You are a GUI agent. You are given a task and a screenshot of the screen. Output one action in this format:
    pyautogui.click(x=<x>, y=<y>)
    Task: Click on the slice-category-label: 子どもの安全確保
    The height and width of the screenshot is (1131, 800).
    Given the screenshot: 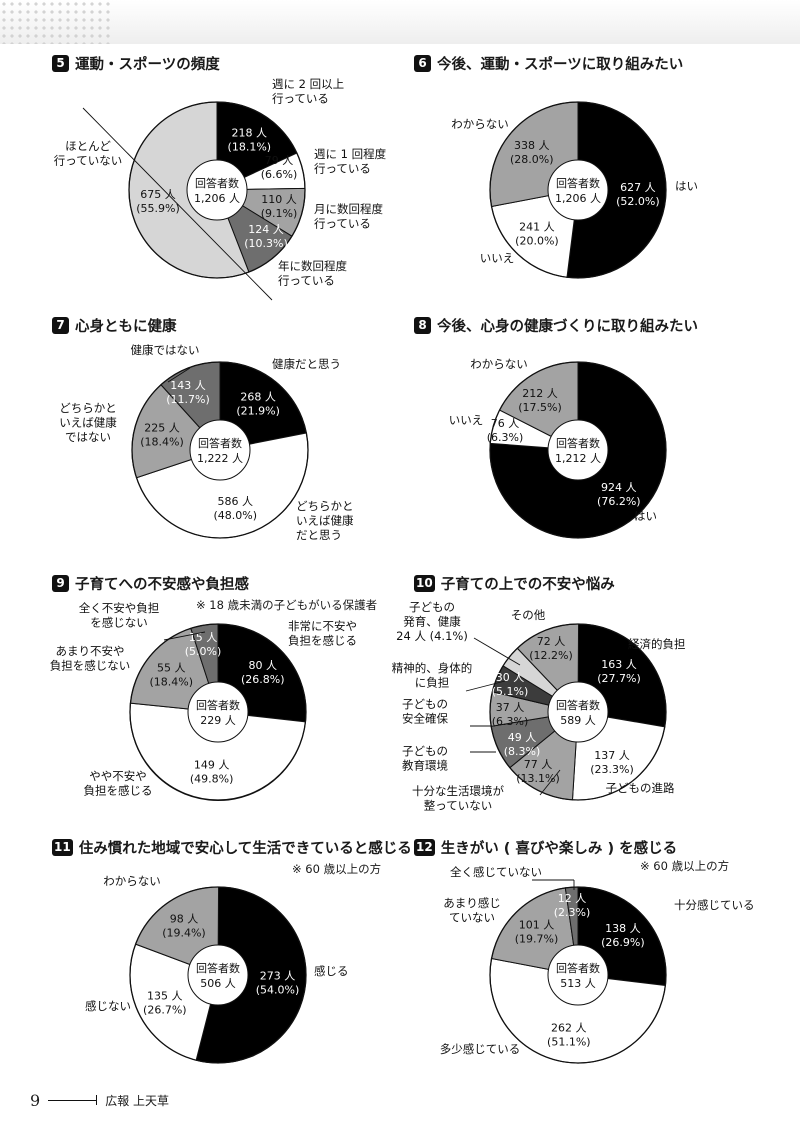 What is the action you would take?
    pyautogui.click(x=425, y=711)
    